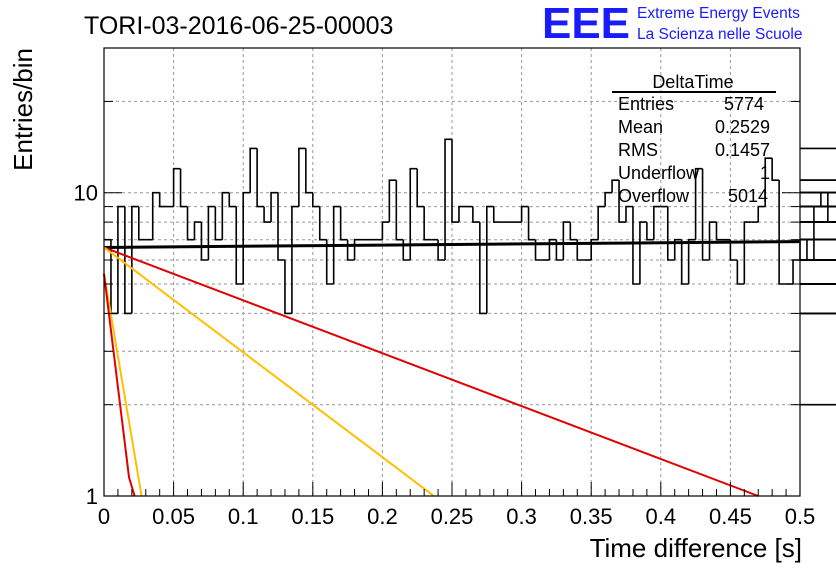  What do you see at coordinates (238, 26) in the screenshot?
I see `plot-title: TORI-03-2016-06-25-00003` at bounding box center [238, 26].